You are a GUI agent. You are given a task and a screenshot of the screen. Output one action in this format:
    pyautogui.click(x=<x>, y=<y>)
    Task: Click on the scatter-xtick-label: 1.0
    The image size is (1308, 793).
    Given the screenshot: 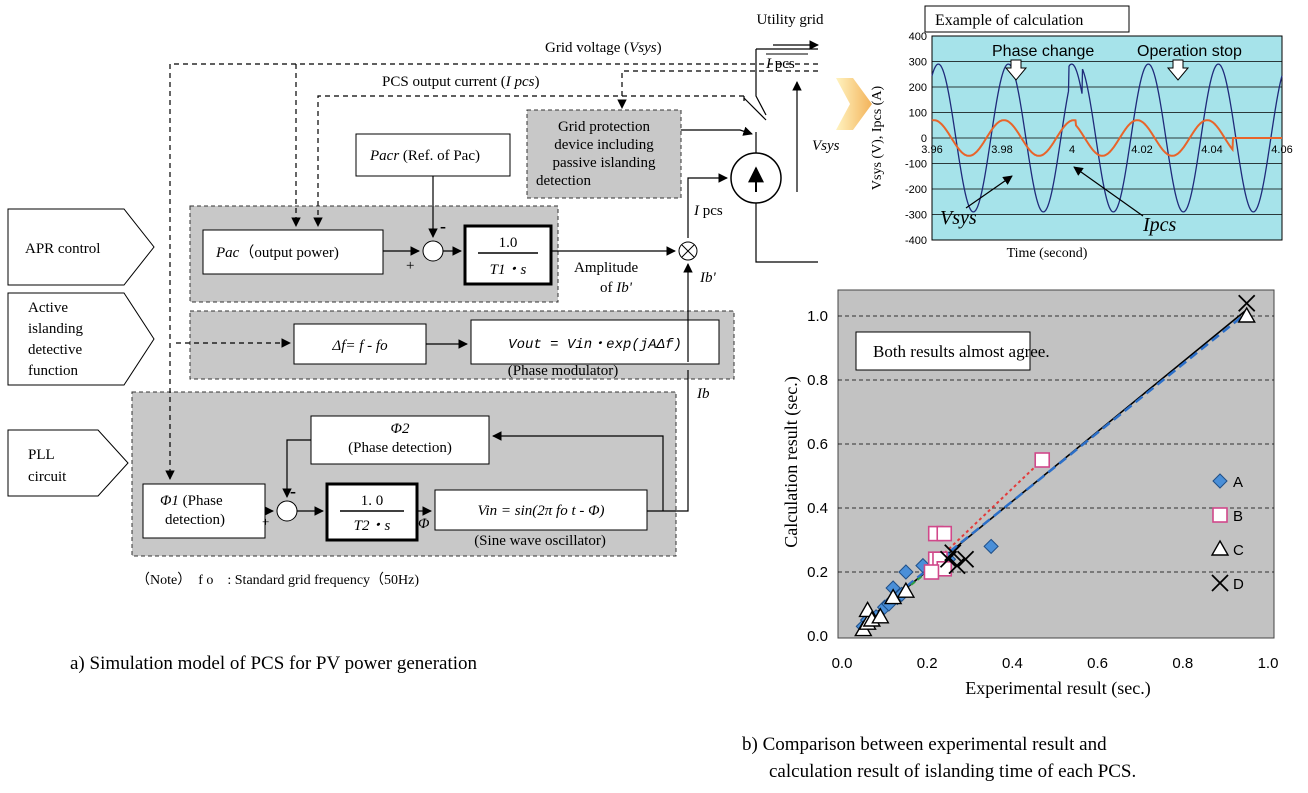 What is the action you would take?
    pyautogui.click(x=1268, y=663)
    